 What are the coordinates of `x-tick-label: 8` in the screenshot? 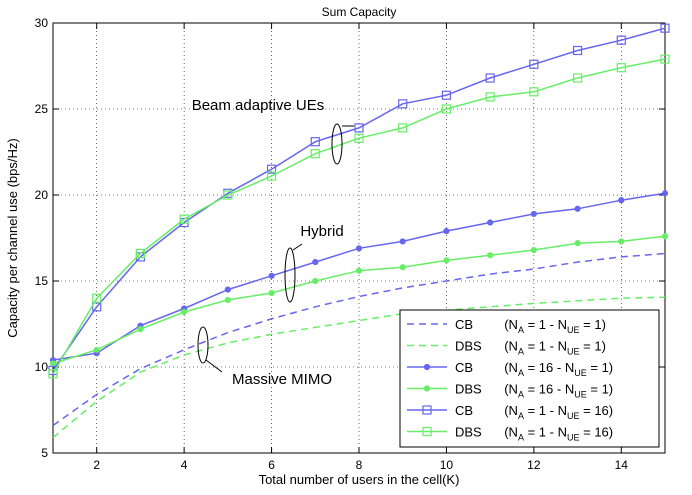 It's located at (359, 465).